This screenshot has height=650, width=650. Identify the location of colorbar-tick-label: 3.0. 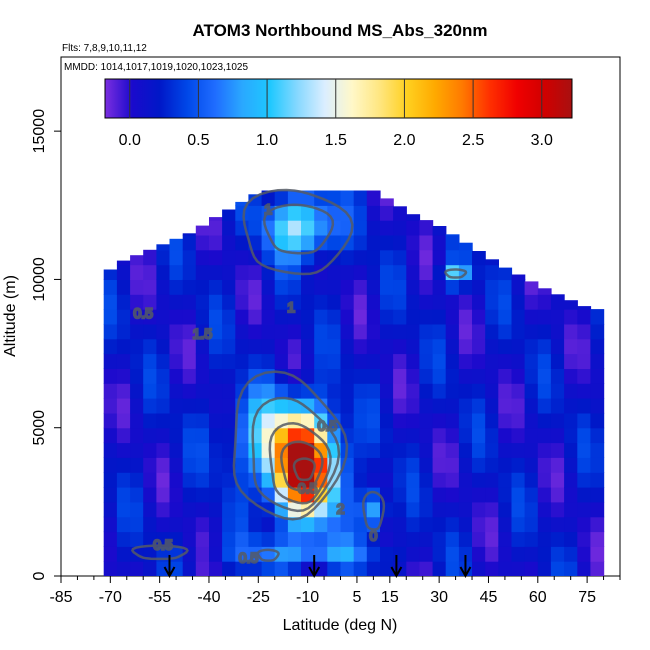
(542, 140).